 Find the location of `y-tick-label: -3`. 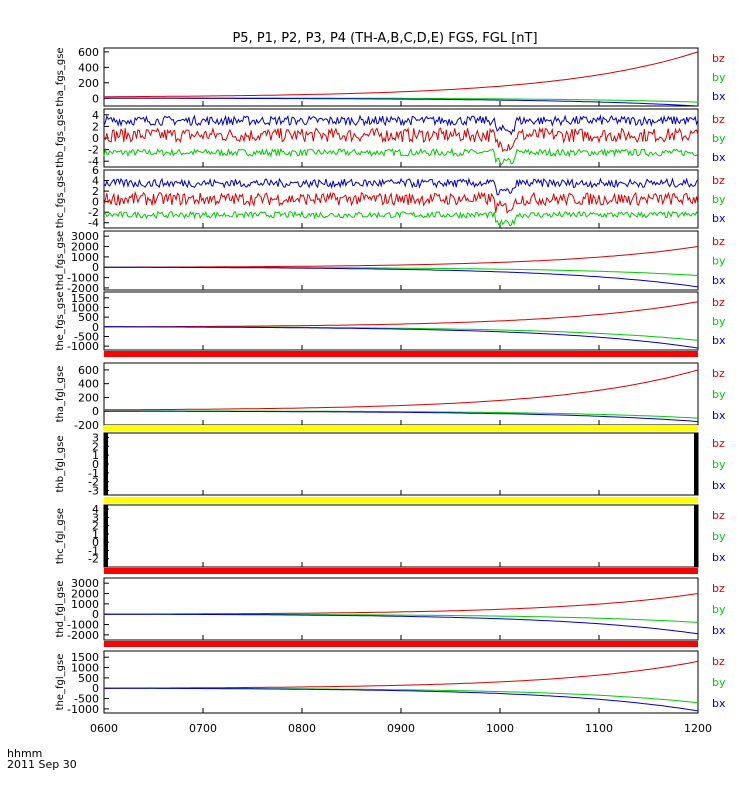

y-tick-label: -3 is located at coordinates (93, 491).